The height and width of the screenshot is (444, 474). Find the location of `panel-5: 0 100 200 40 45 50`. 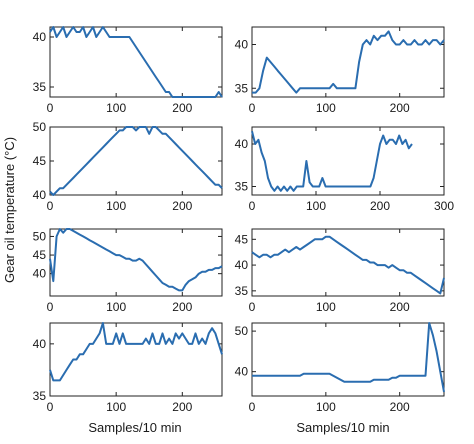

panel-5: 0 100 200 40 45 50 is located at coordinates (128, 271).